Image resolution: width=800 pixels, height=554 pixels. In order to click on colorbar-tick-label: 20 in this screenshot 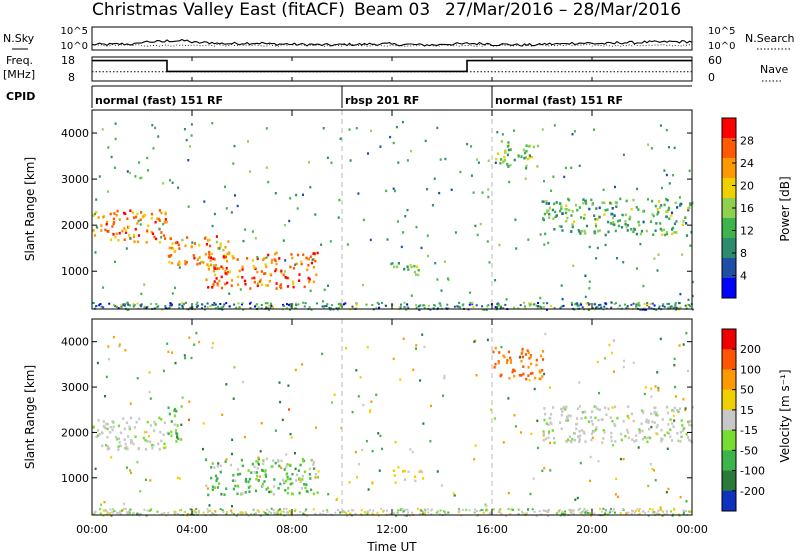, I will do `click(747, 186)`.